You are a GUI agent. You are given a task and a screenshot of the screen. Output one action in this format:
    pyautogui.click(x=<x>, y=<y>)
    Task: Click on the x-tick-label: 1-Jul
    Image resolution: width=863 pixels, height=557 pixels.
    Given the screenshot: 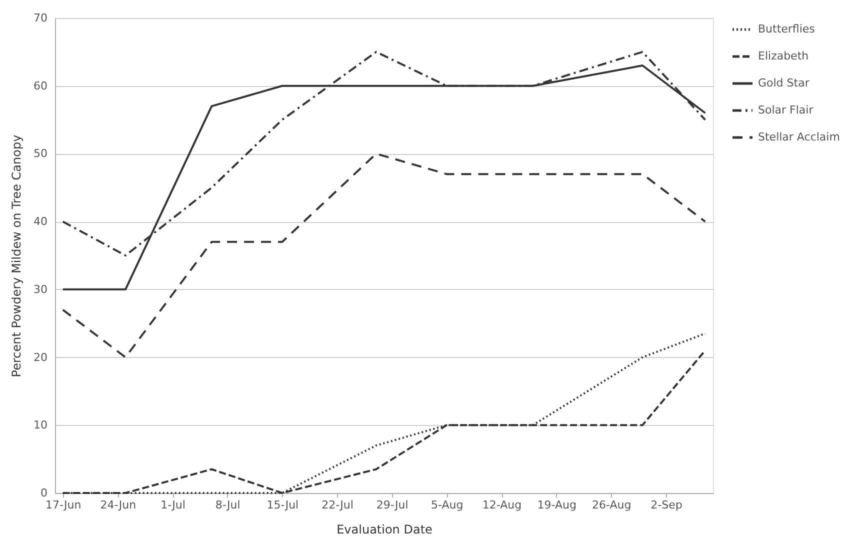 What is the action you would take?
    pyautogui.click(x=173, y=505)
    